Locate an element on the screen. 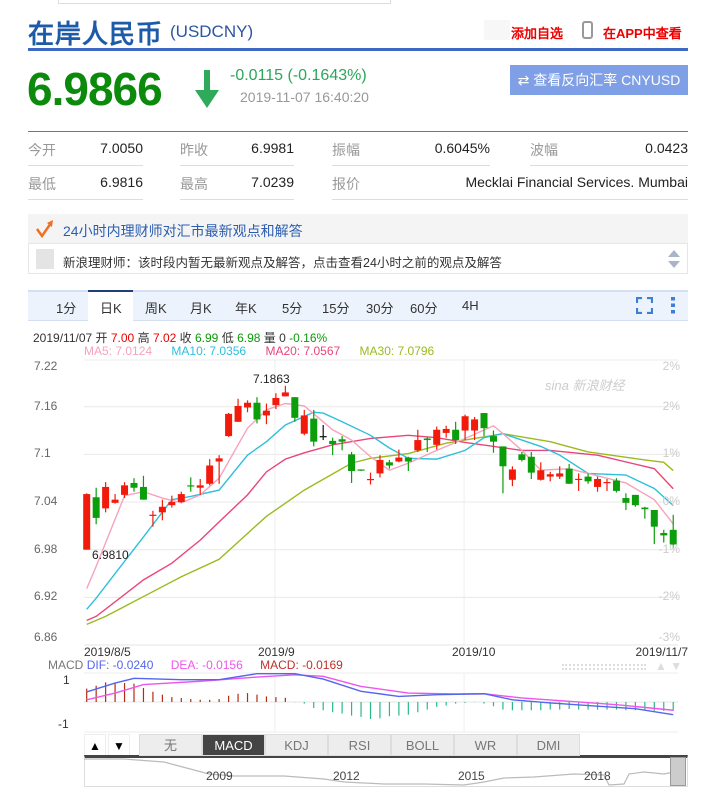 This screenshot has height=799, width=709. high-value: 7.02 is located at coordinates (164, 338).